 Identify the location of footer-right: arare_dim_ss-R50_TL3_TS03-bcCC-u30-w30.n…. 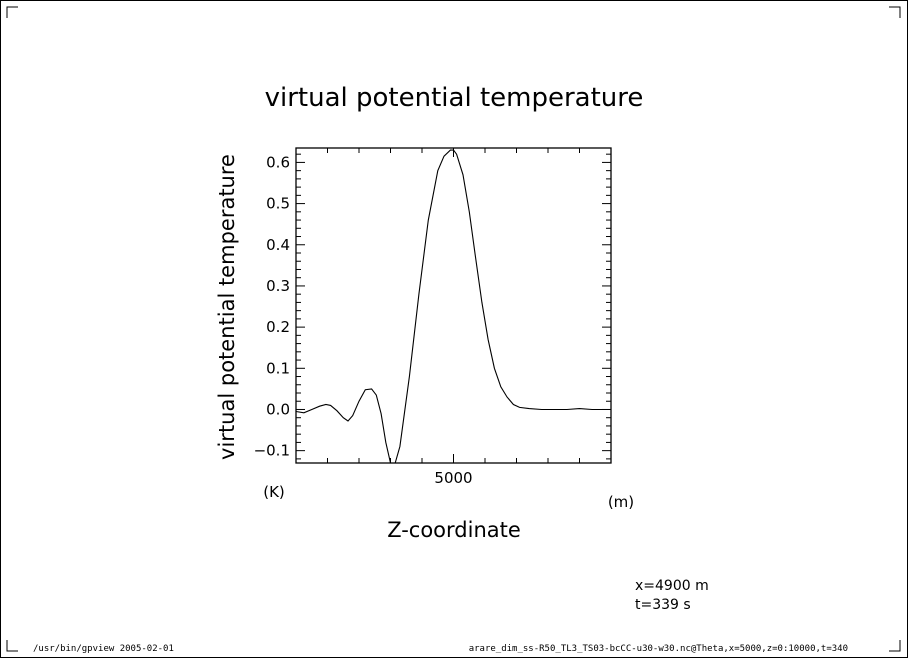
(658, 649).